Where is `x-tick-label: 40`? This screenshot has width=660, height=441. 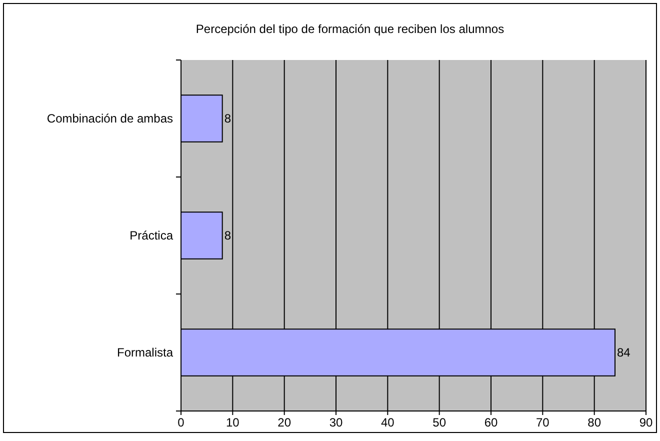
x-tick-label: 40 is located at coordinates (387, 423).